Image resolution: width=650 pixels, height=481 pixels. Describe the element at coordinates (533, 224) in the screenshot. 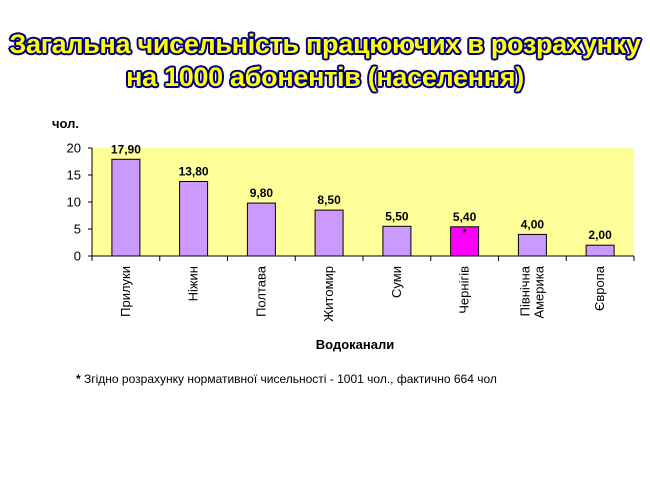

I see `data-label: 4,00` at that location.